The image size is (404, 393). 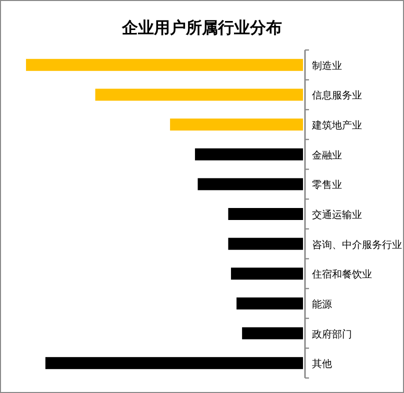 I want to click on y-tick-label: 建筑地产业, so click(x=336, y=126).